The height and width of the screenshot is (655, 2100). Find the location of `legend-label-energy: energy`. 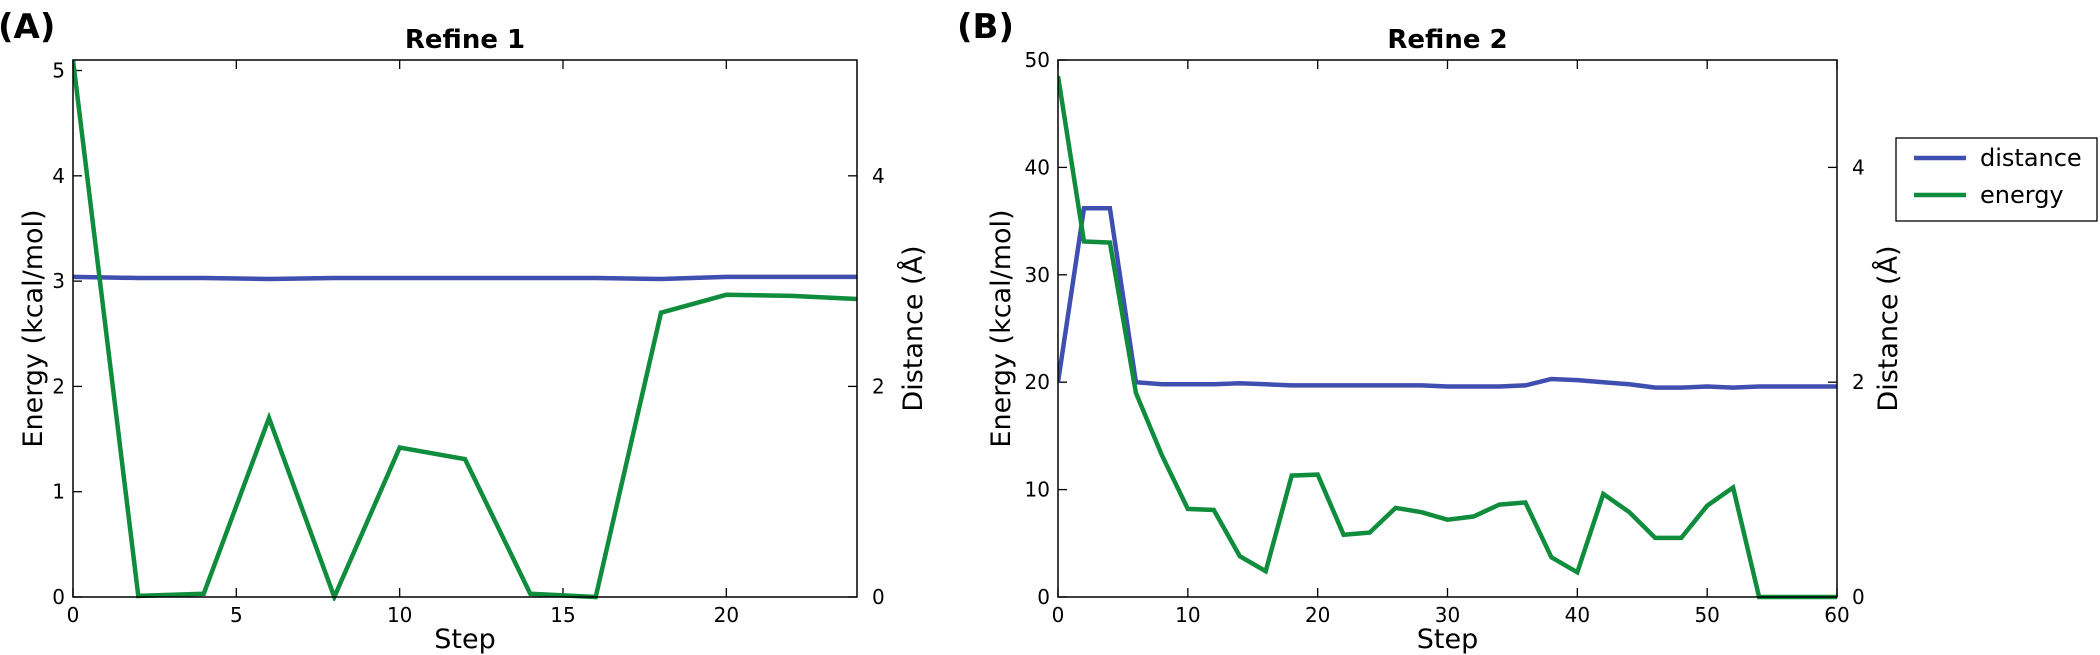

legend-label-energy: energy is located at coordinates (2022, 195).